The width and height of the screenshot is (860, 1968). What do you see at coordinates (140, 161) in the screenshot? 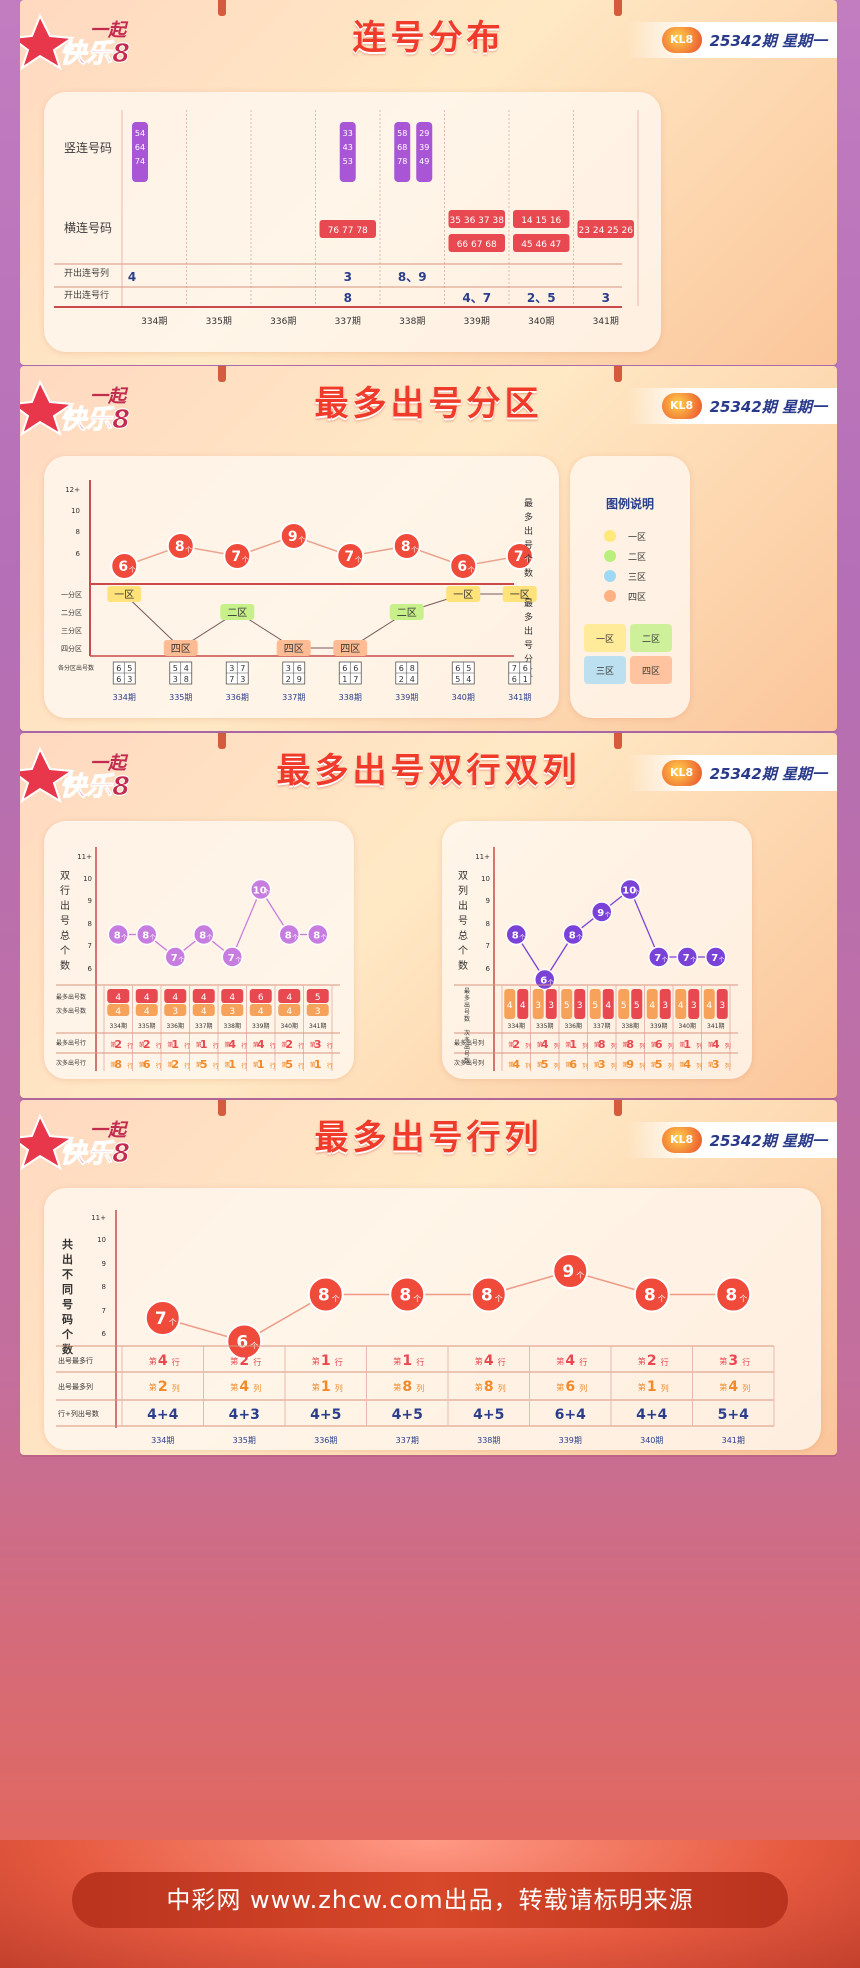
I see `svg-text: 74` at bounding box center [140, 161].